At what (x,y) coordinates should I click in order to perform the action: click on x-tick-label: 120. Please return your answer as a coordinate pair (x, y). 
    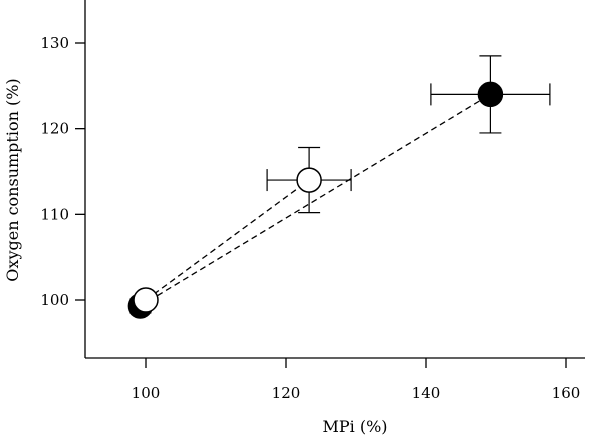
    Looking at the image, I should click on (286, 393).